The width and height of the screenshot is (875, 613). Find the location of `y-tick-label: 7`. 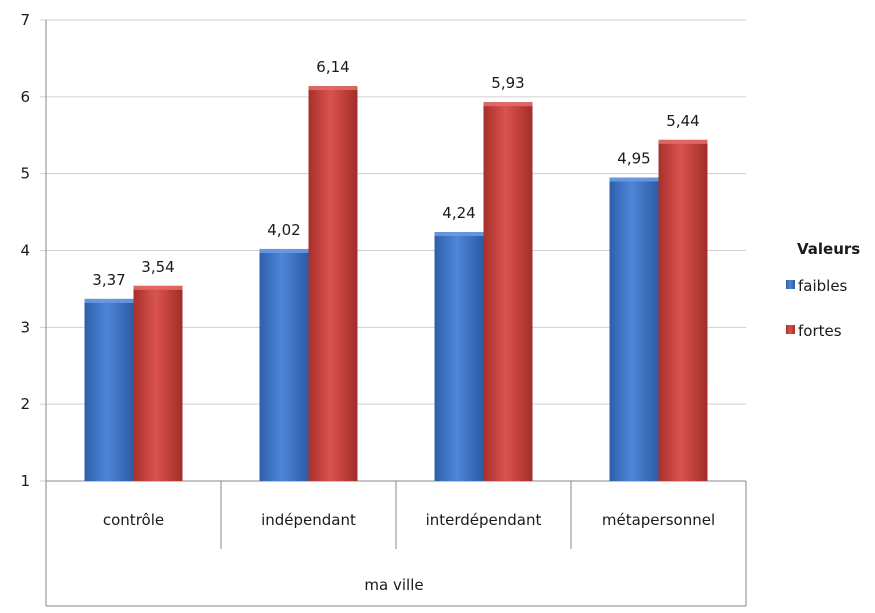

y-tick-label: 7 is located at coordinates (25, 20).